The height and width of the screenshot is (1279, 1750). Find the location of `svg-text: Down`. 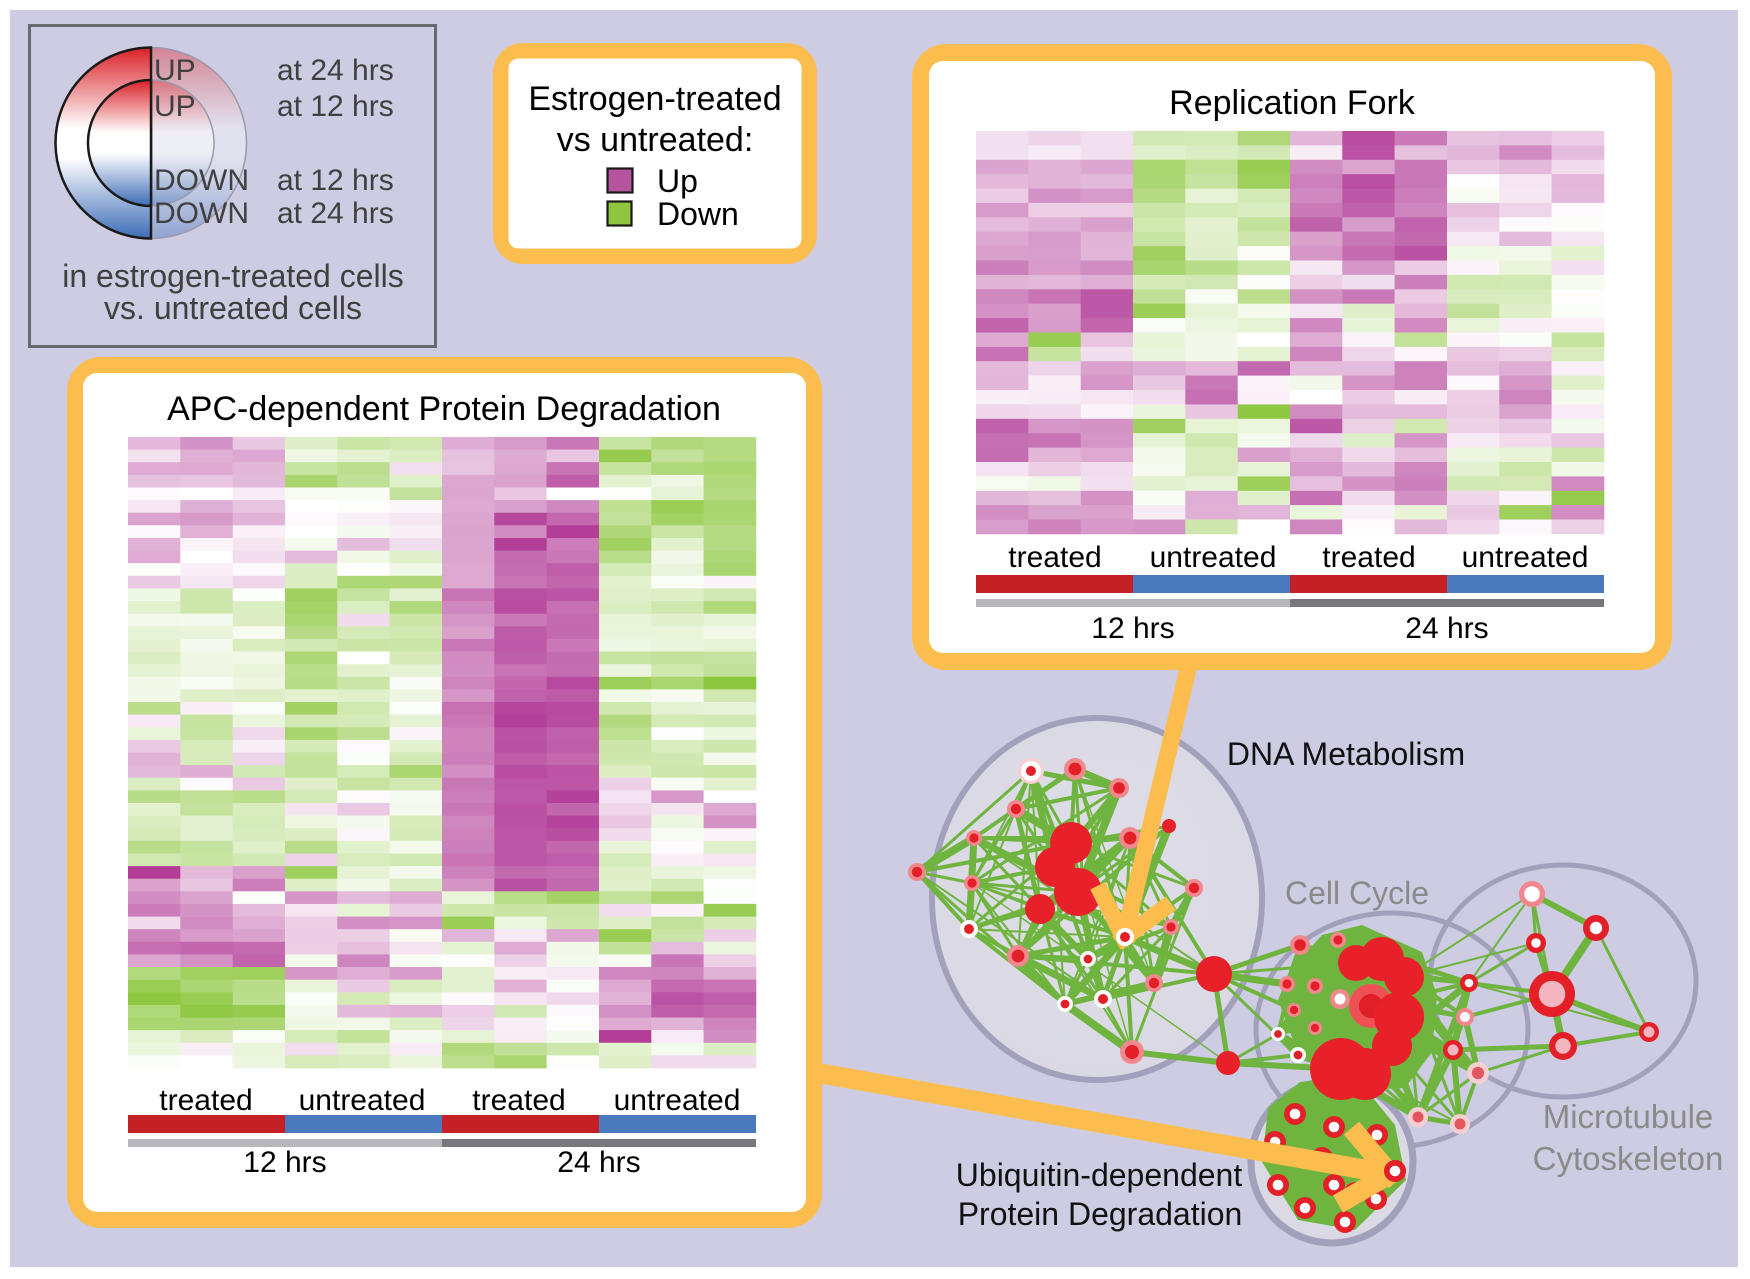

svg-text: Down is located at coordinates (698, 214).